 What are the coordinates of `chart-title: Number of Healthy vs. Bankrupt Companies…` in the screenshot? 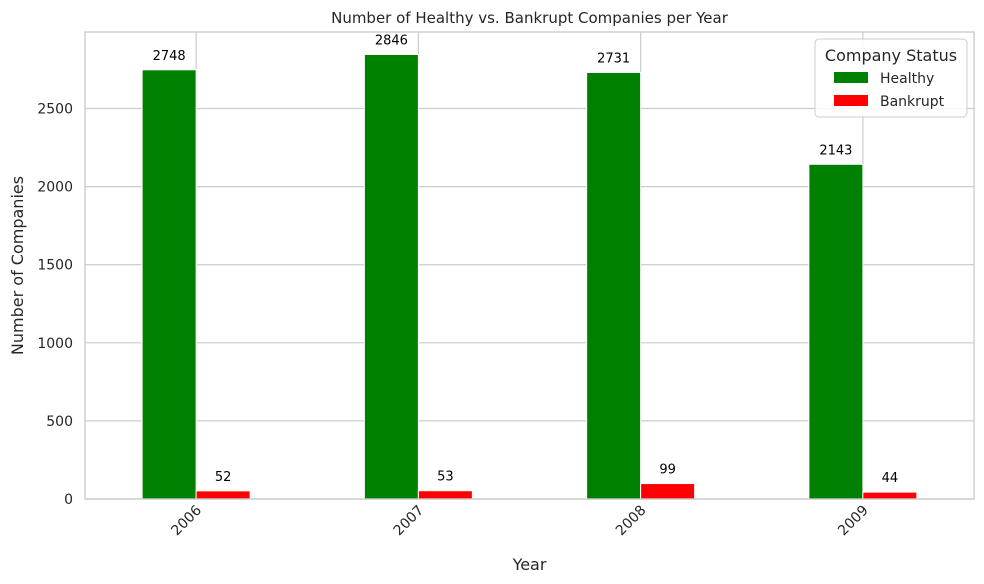 It's located at (530, 18).